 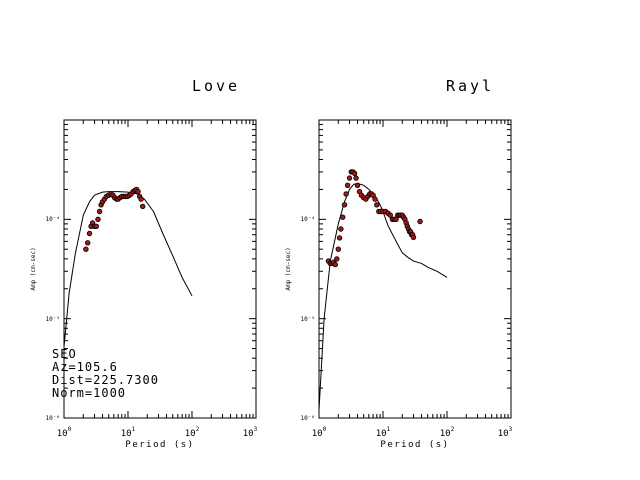 I want to click on love-y-tick-labels: 10⁻⁶ 10⁻⁵ 10⁻⁴, so click(x=53, y=319).